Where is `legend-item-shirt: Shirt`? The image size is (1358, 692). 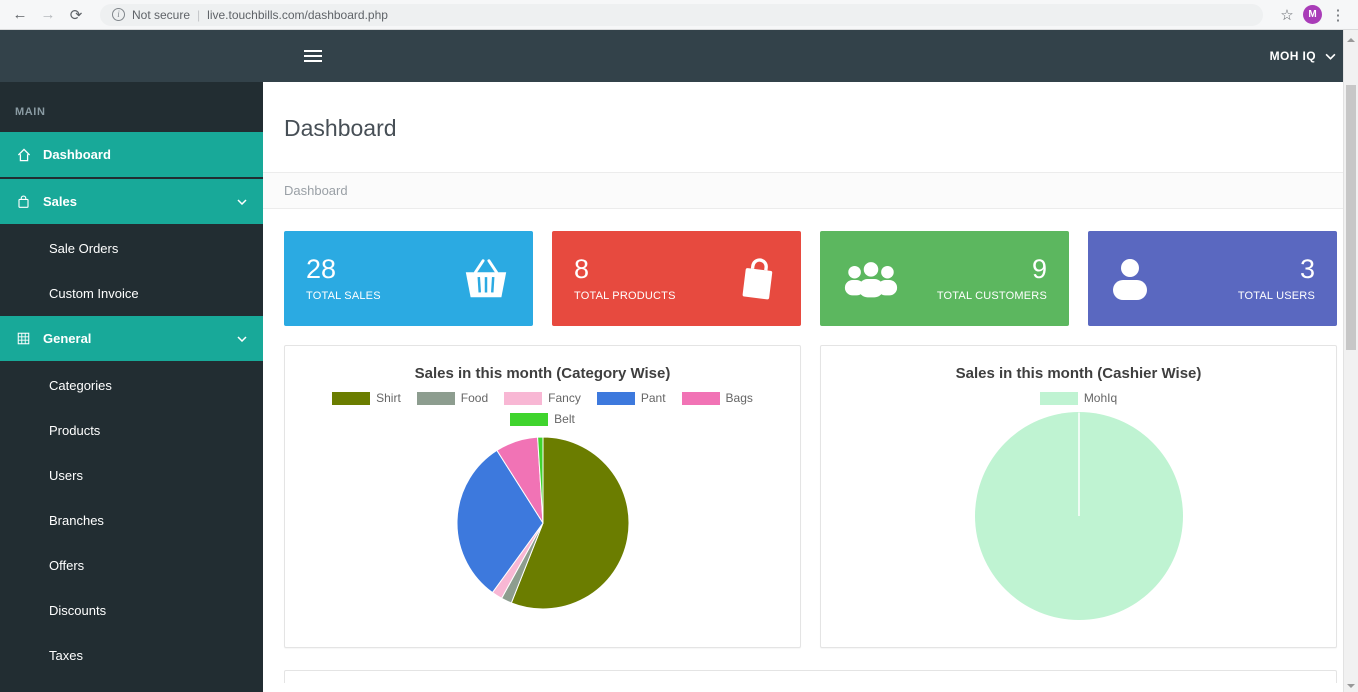
legend-item-shirt: Shirt is located at coordinates (366, 398).